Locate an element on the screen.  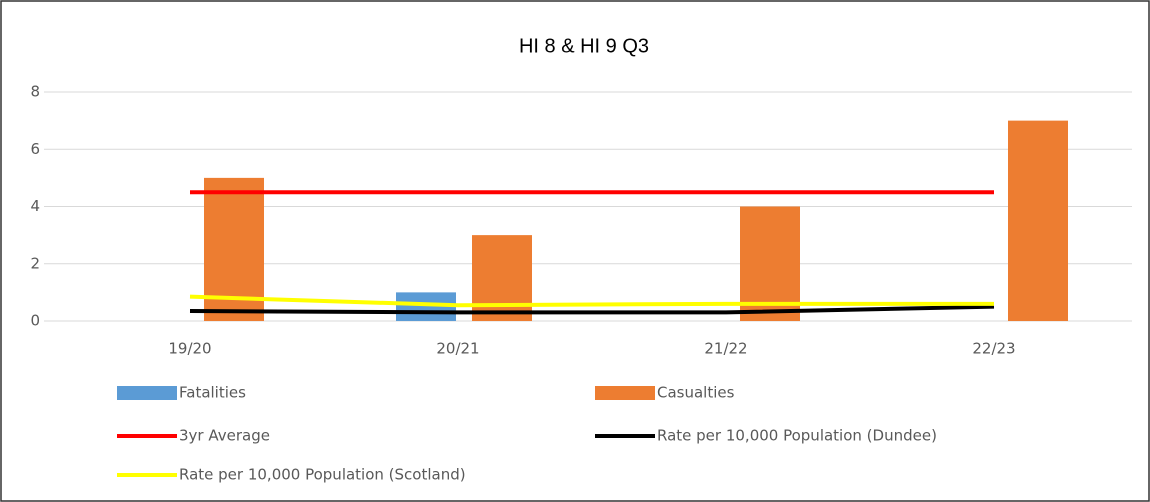
x-tick-label: 20/21 is located at coordinates (457, 349).